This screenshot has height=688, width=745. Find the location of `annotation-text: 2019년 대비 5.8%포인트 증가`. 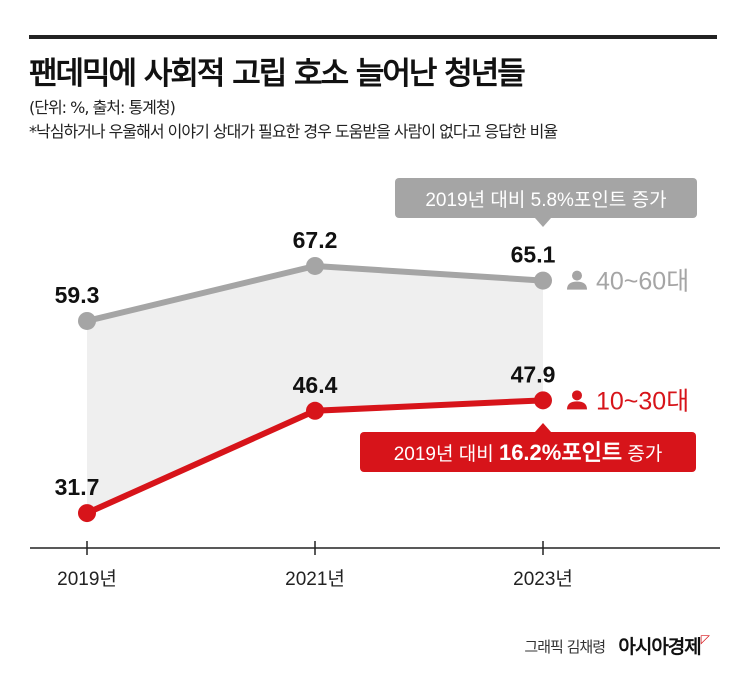

annotation-text: 2019년 대비 5.8%포인트 증가 is located at coordinates (545, 200).